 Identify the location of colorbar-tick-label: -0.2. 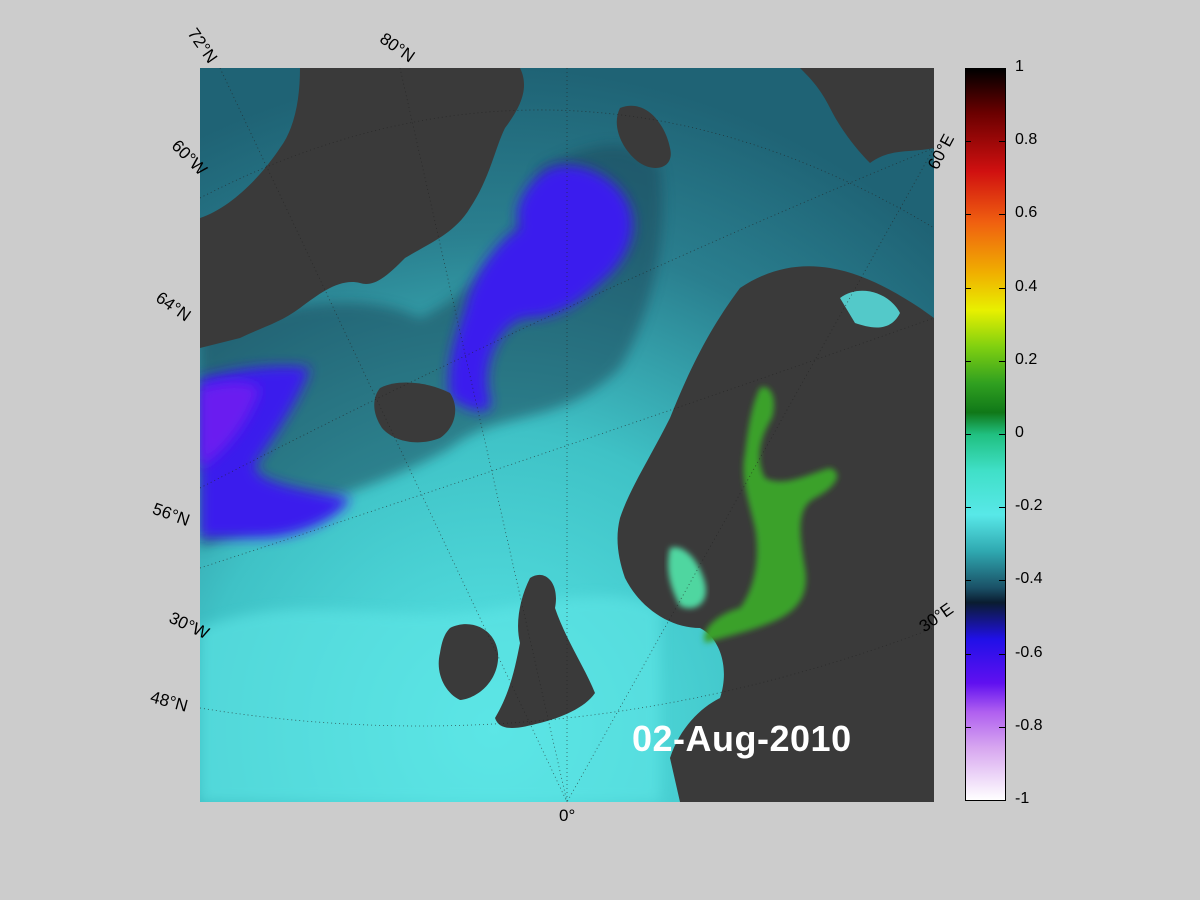
(1029, 506).